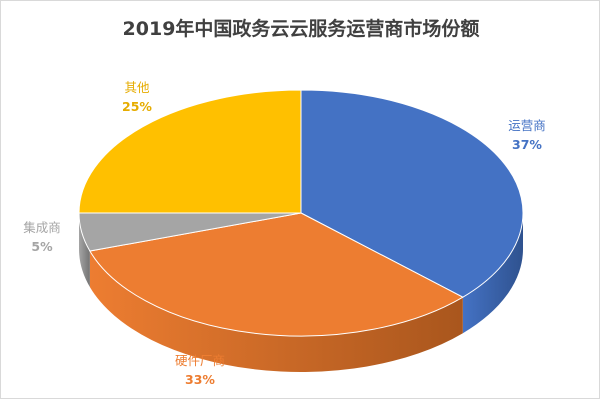  What do you see at coordinates (137, 87) in the screenshot?
I see `label-slice-3-name: 其他` at bounding box center [137, 87].